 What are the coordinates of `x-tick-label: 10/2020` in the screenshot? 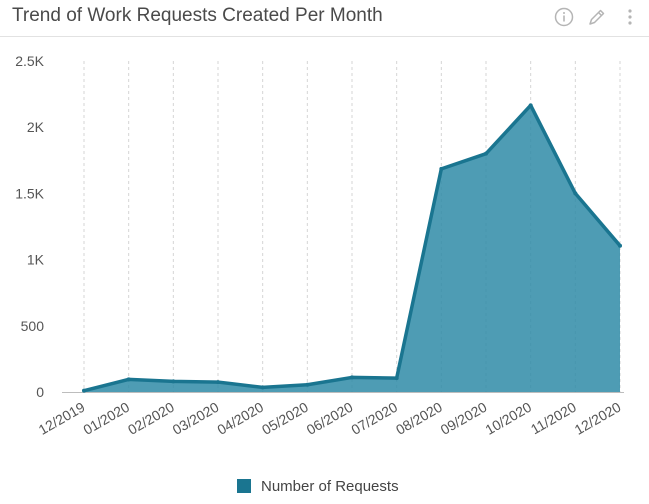 It's located at (508, 418).